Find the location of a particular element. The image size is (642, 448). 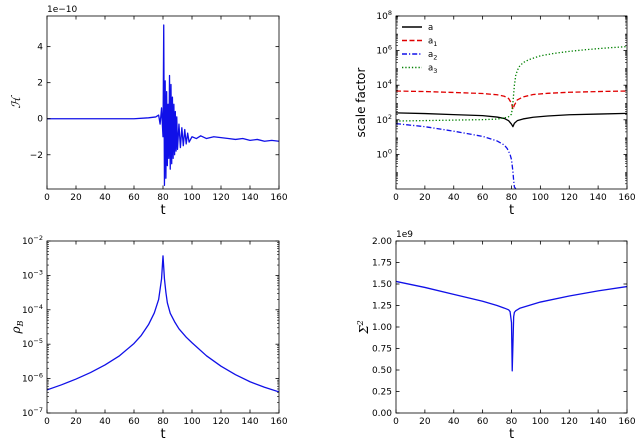

y-tick-label: 10² is located at coordinates (384, 119).